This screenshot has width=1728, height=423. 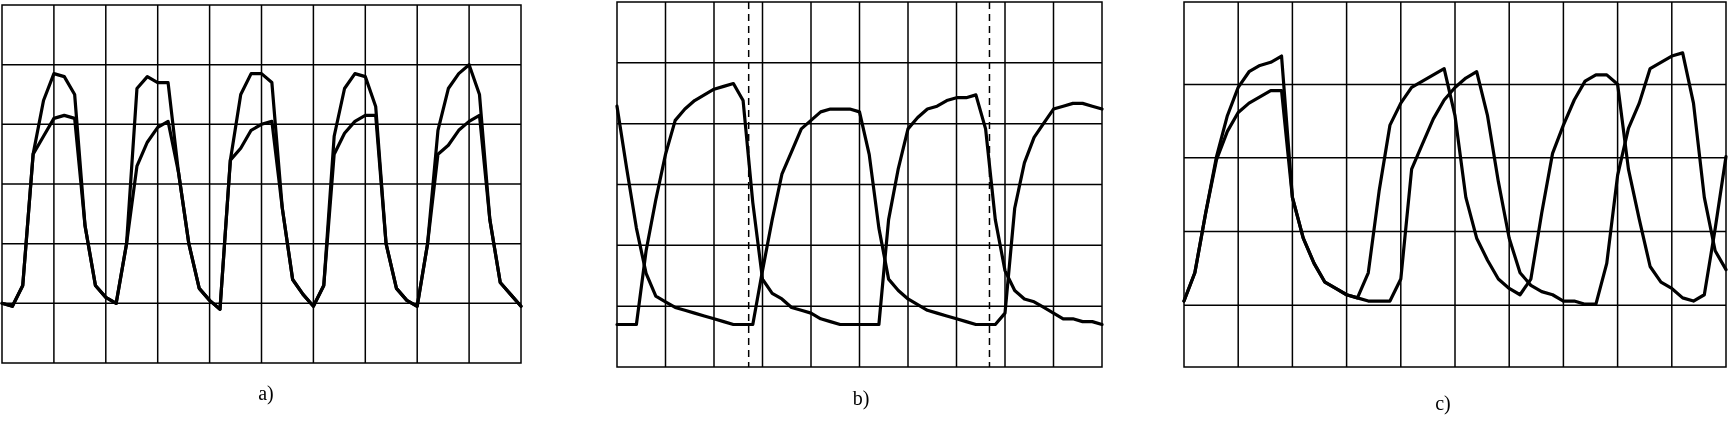 I want to click on text: b), so click(x=861, y=398).